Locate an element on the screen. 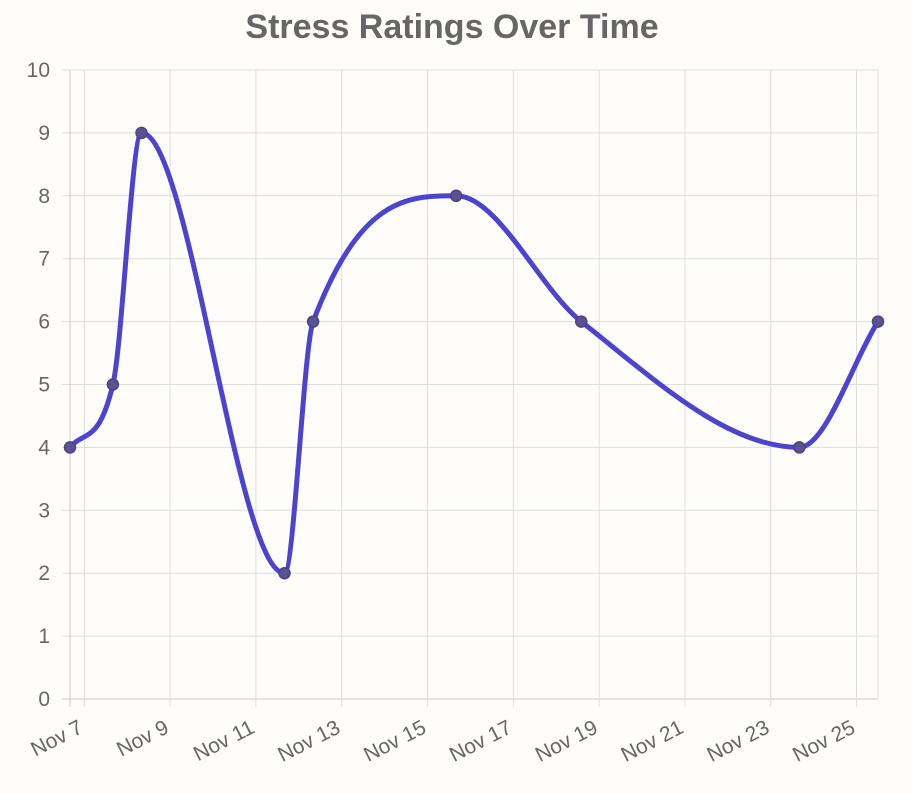  y-tick-label: 9 is located at coordinates (44, 133).